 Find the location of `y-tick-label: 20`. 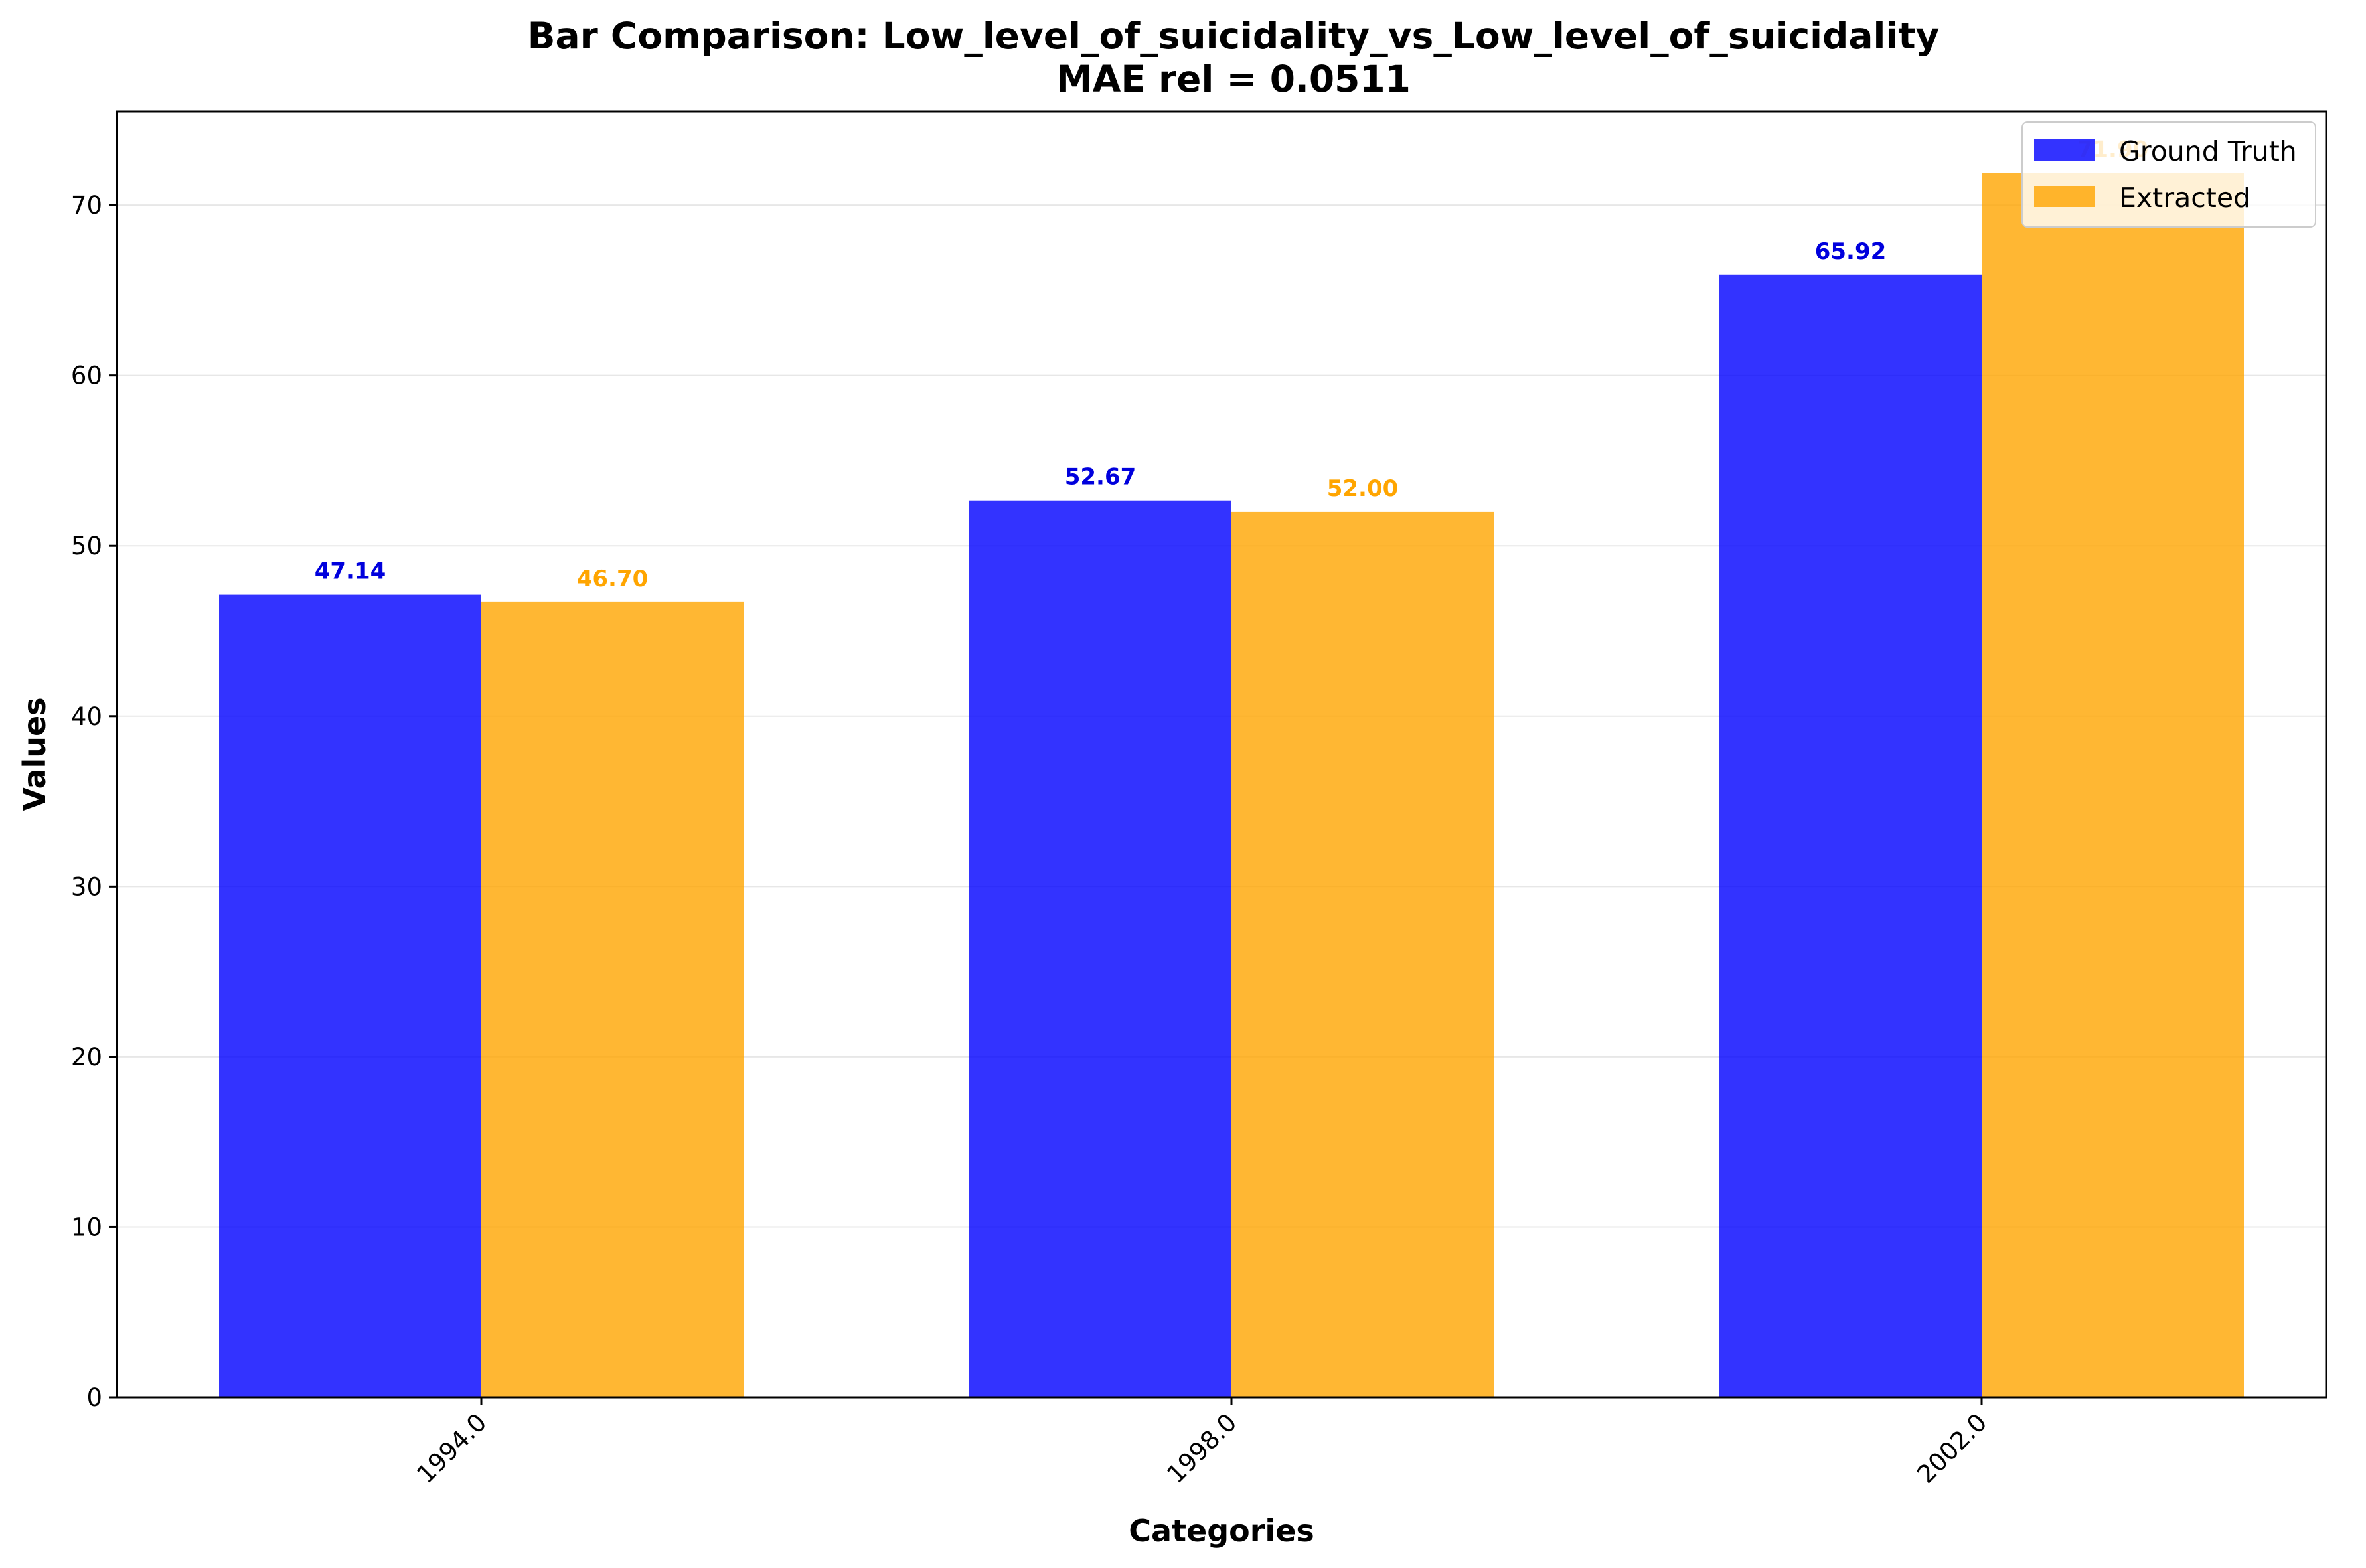

y-tick-label: 20 is located at coordinates (87, 1057).